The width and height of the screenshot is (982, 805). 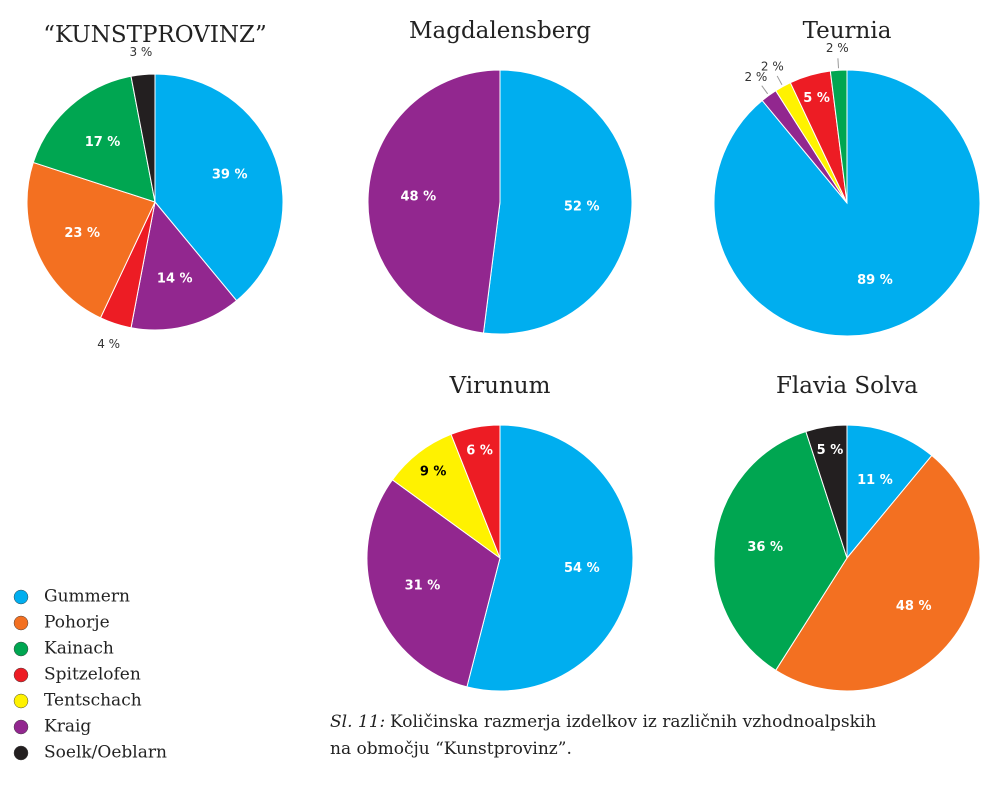 I want to click on value-label: 89 %, so click(x=875, y=280).